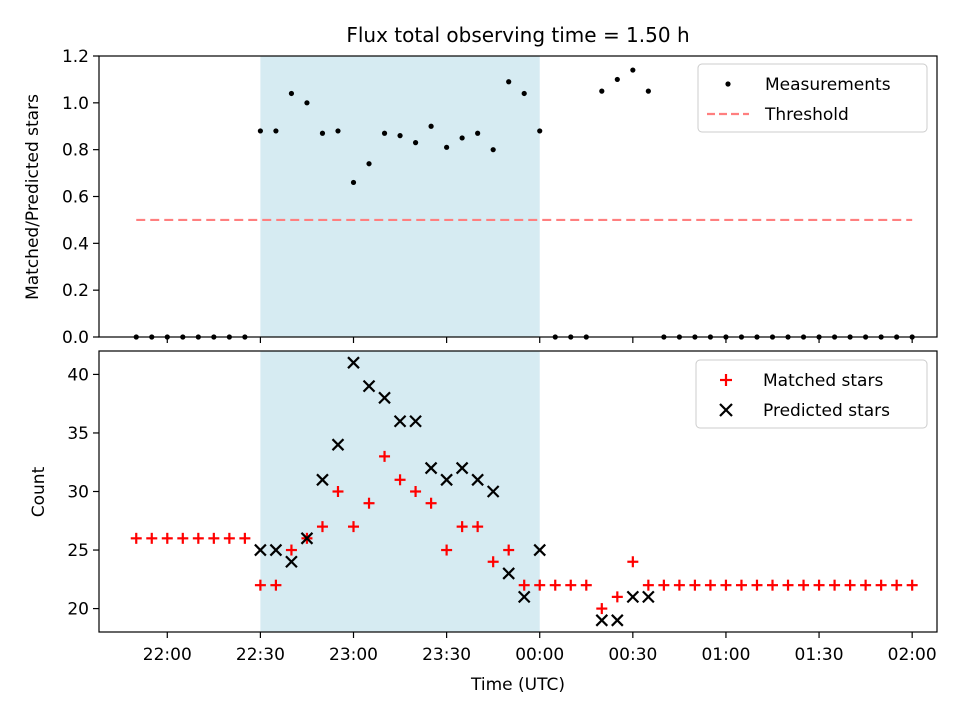  Describe the element at coordinates (78, 434) in the screenshot. I see `y-tick-label: 35` at that location.